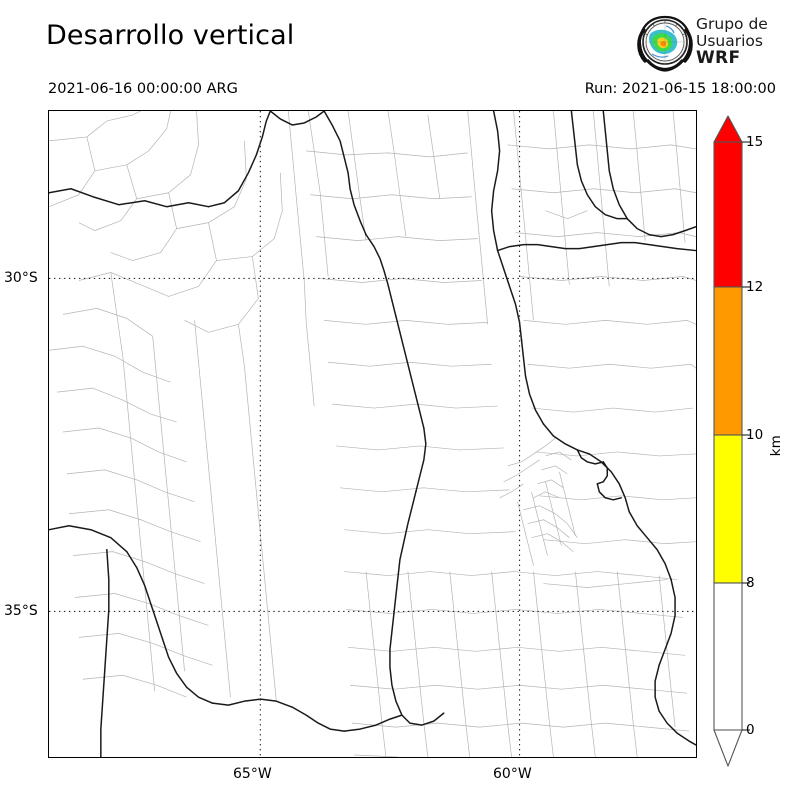 The height and width of the screenshot is (800, 800). What do you see at coordinates (512, 774) in the screenshot?
I see `lon-tick-60w: 60°W` at bounding box center [512, 774].